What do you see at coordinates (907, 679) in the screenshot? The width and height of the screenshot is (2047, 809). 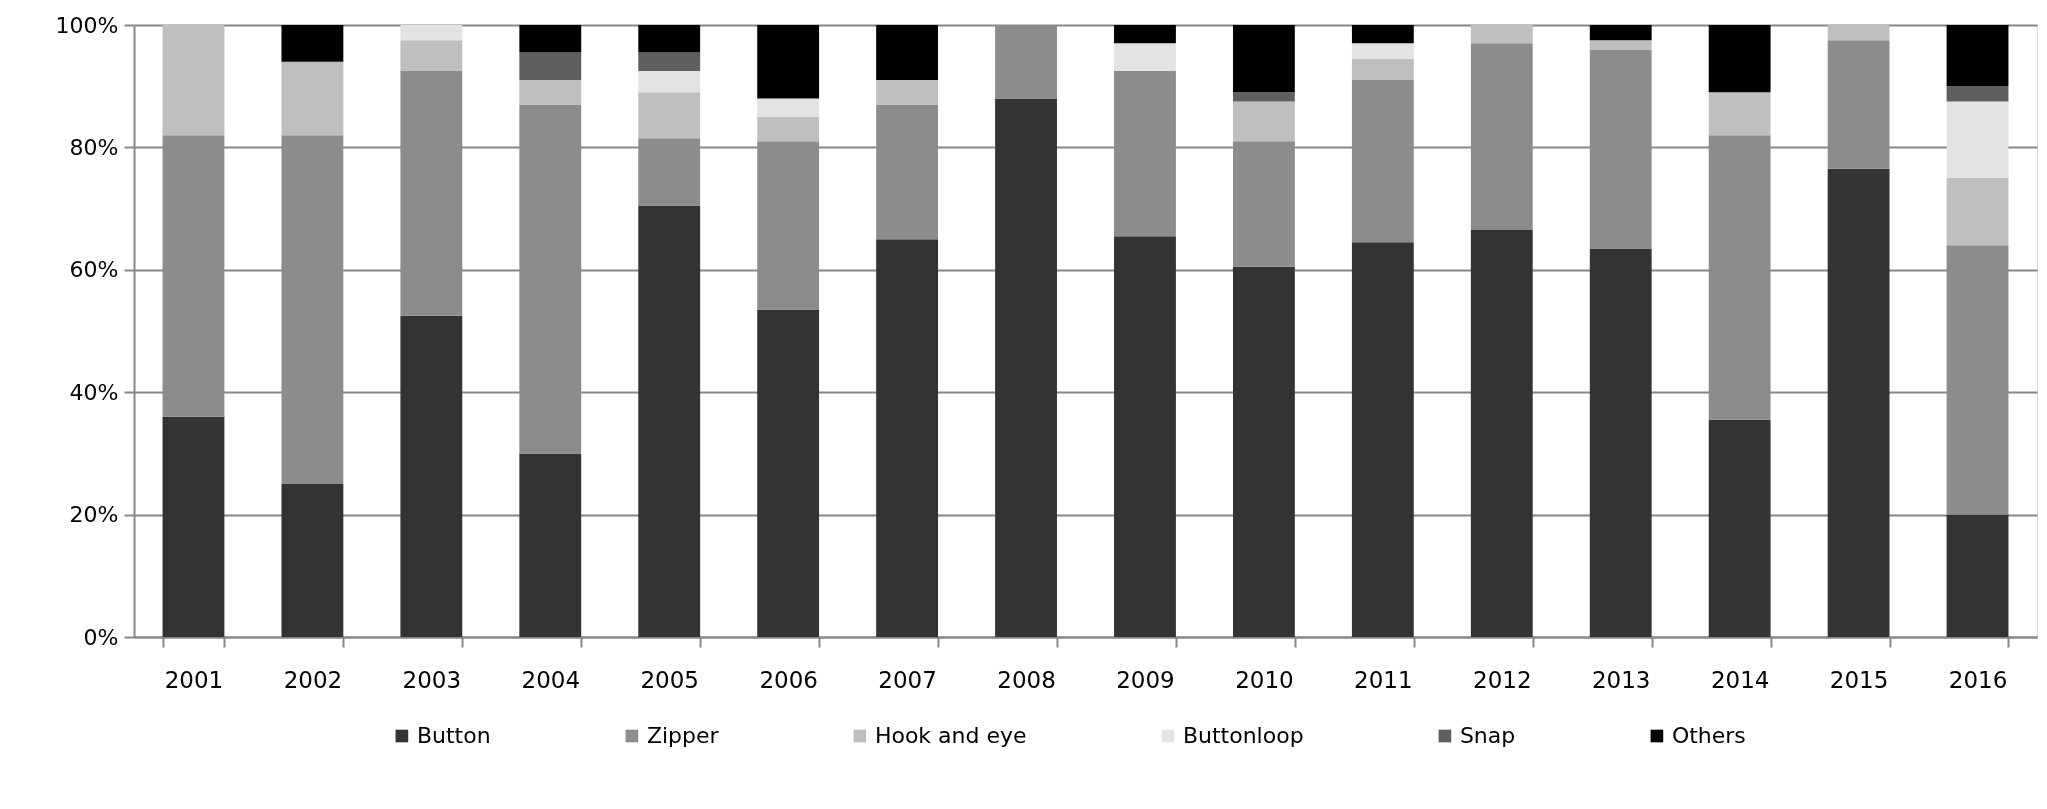 I see `x-tick-label: 2007` at bounding box center [907, 679].